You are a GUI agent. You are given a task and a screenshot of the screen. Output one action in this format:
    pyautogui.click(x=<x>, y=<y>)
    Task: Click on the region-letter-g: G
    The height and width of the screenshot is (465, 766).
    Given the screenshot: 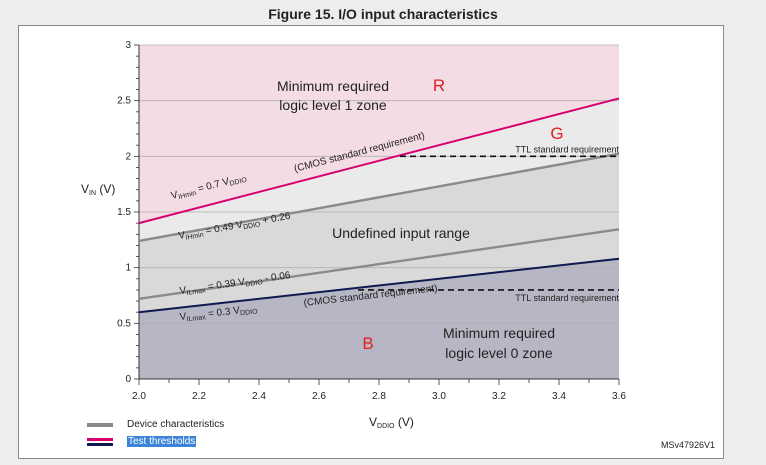 What is the action you would take?
    pyautogui.click(x=556, y=133)
    